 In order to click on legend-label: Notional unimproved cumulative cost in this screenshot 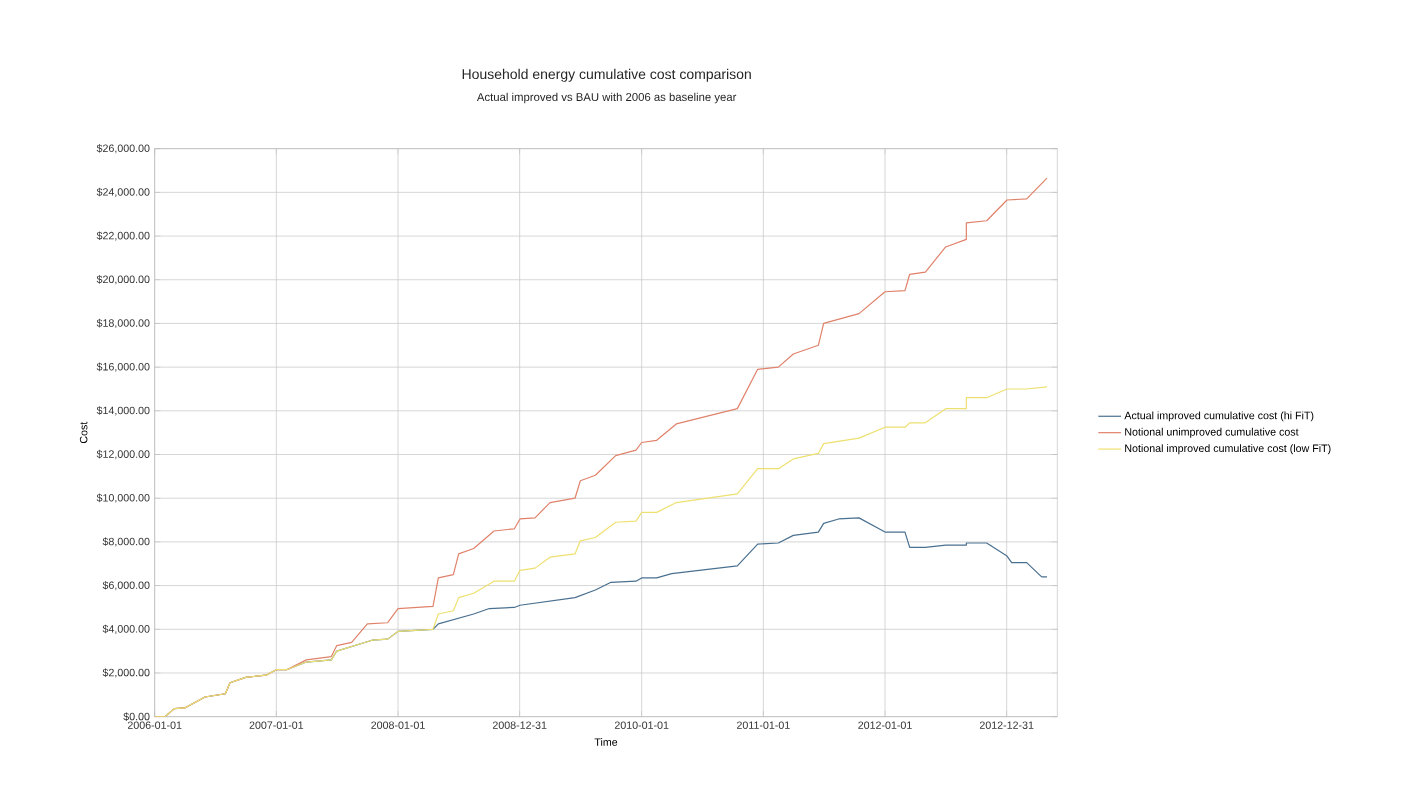, I will do `click(1212, 432)`.